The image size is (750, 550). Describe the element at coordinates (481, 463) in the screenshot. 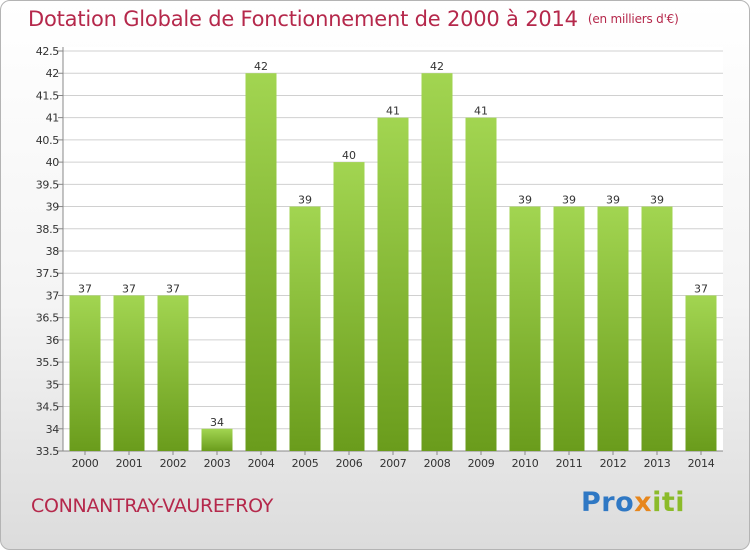

I see `x-tick-label: 2009` at that location.